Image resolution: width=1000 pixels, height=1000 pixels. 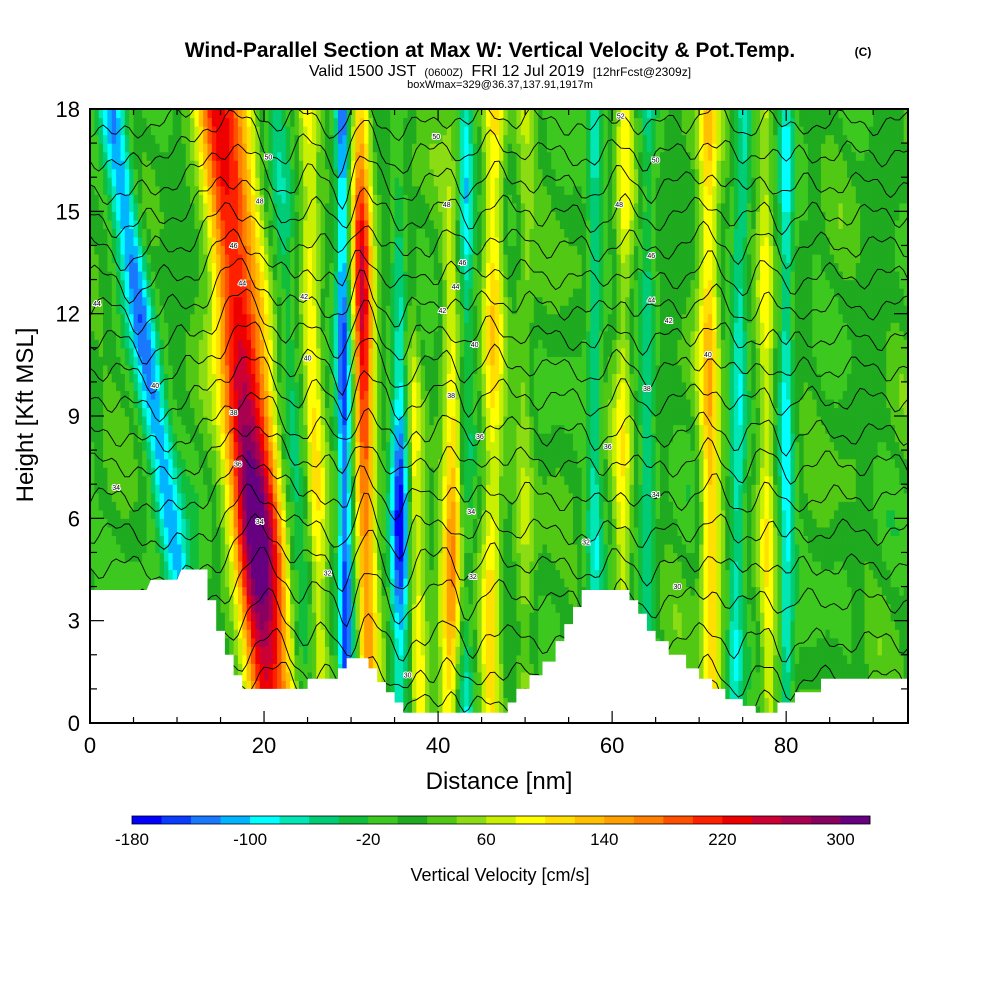 I want to click on contour-label: 52, so click(x=621, y=116).